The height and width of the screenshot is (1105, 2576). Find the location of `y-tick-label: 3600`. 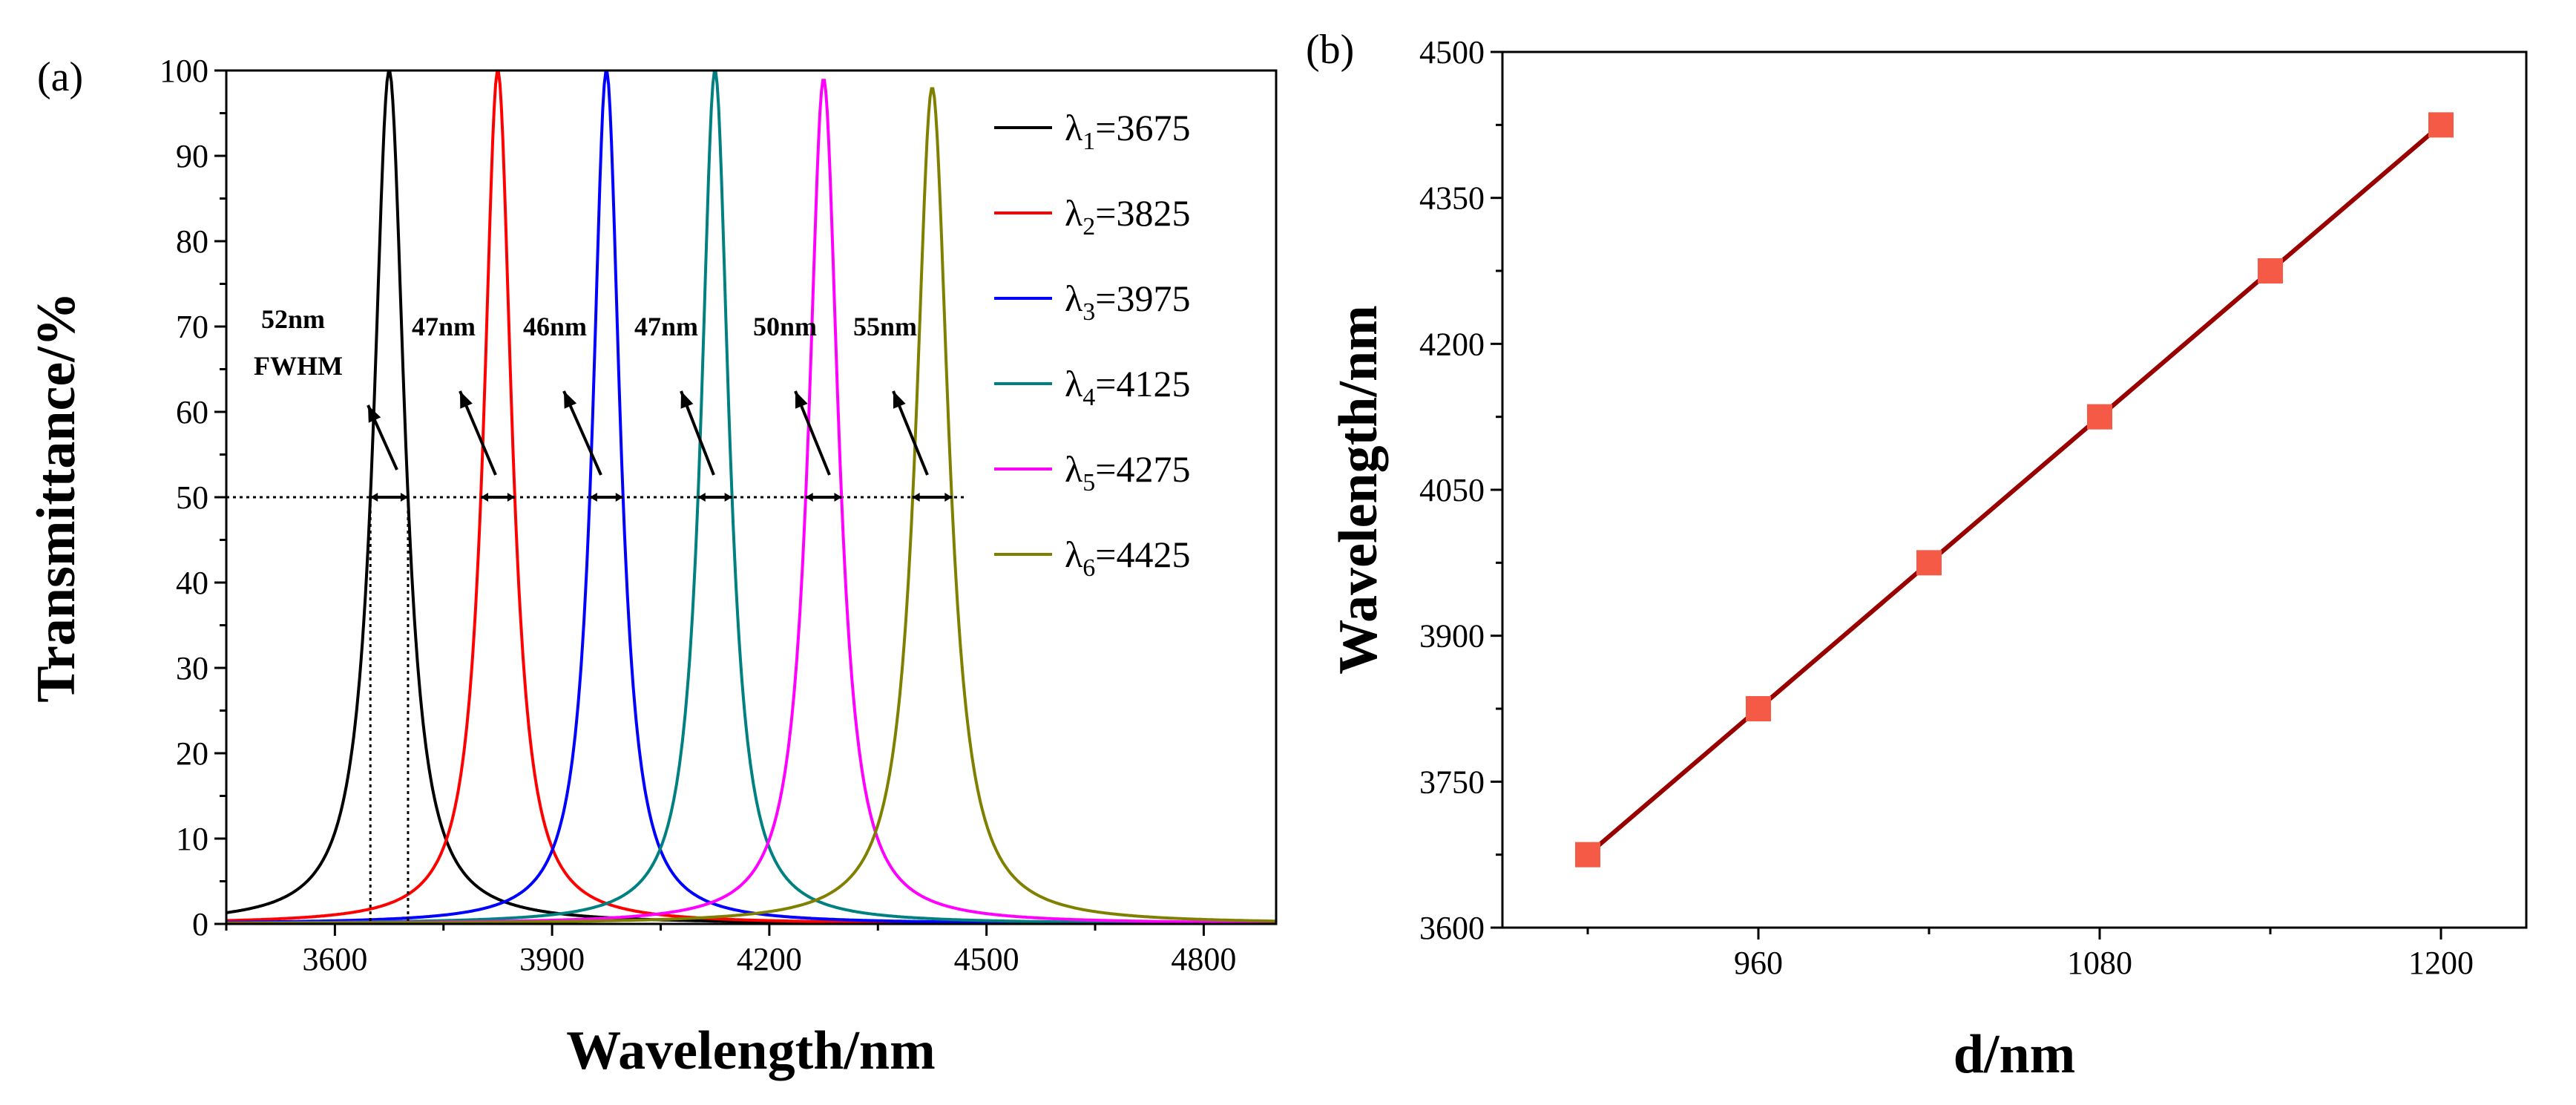

y-tick-label: 3600 is located at coordinates (1452, 928).